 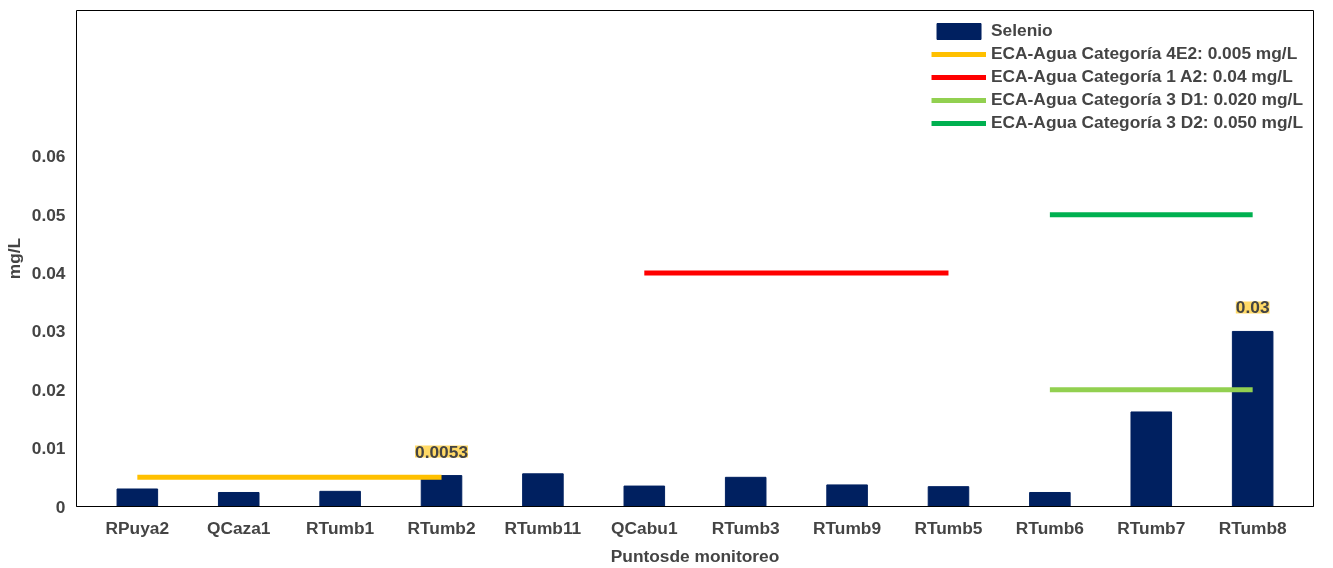 What do you see at coordinates (1147, 122) in the screenshot?
I see `legend-label: ECA-Agua Categoría 3 D2: 0.050 mg/L` at bounding box center [1147, 122].